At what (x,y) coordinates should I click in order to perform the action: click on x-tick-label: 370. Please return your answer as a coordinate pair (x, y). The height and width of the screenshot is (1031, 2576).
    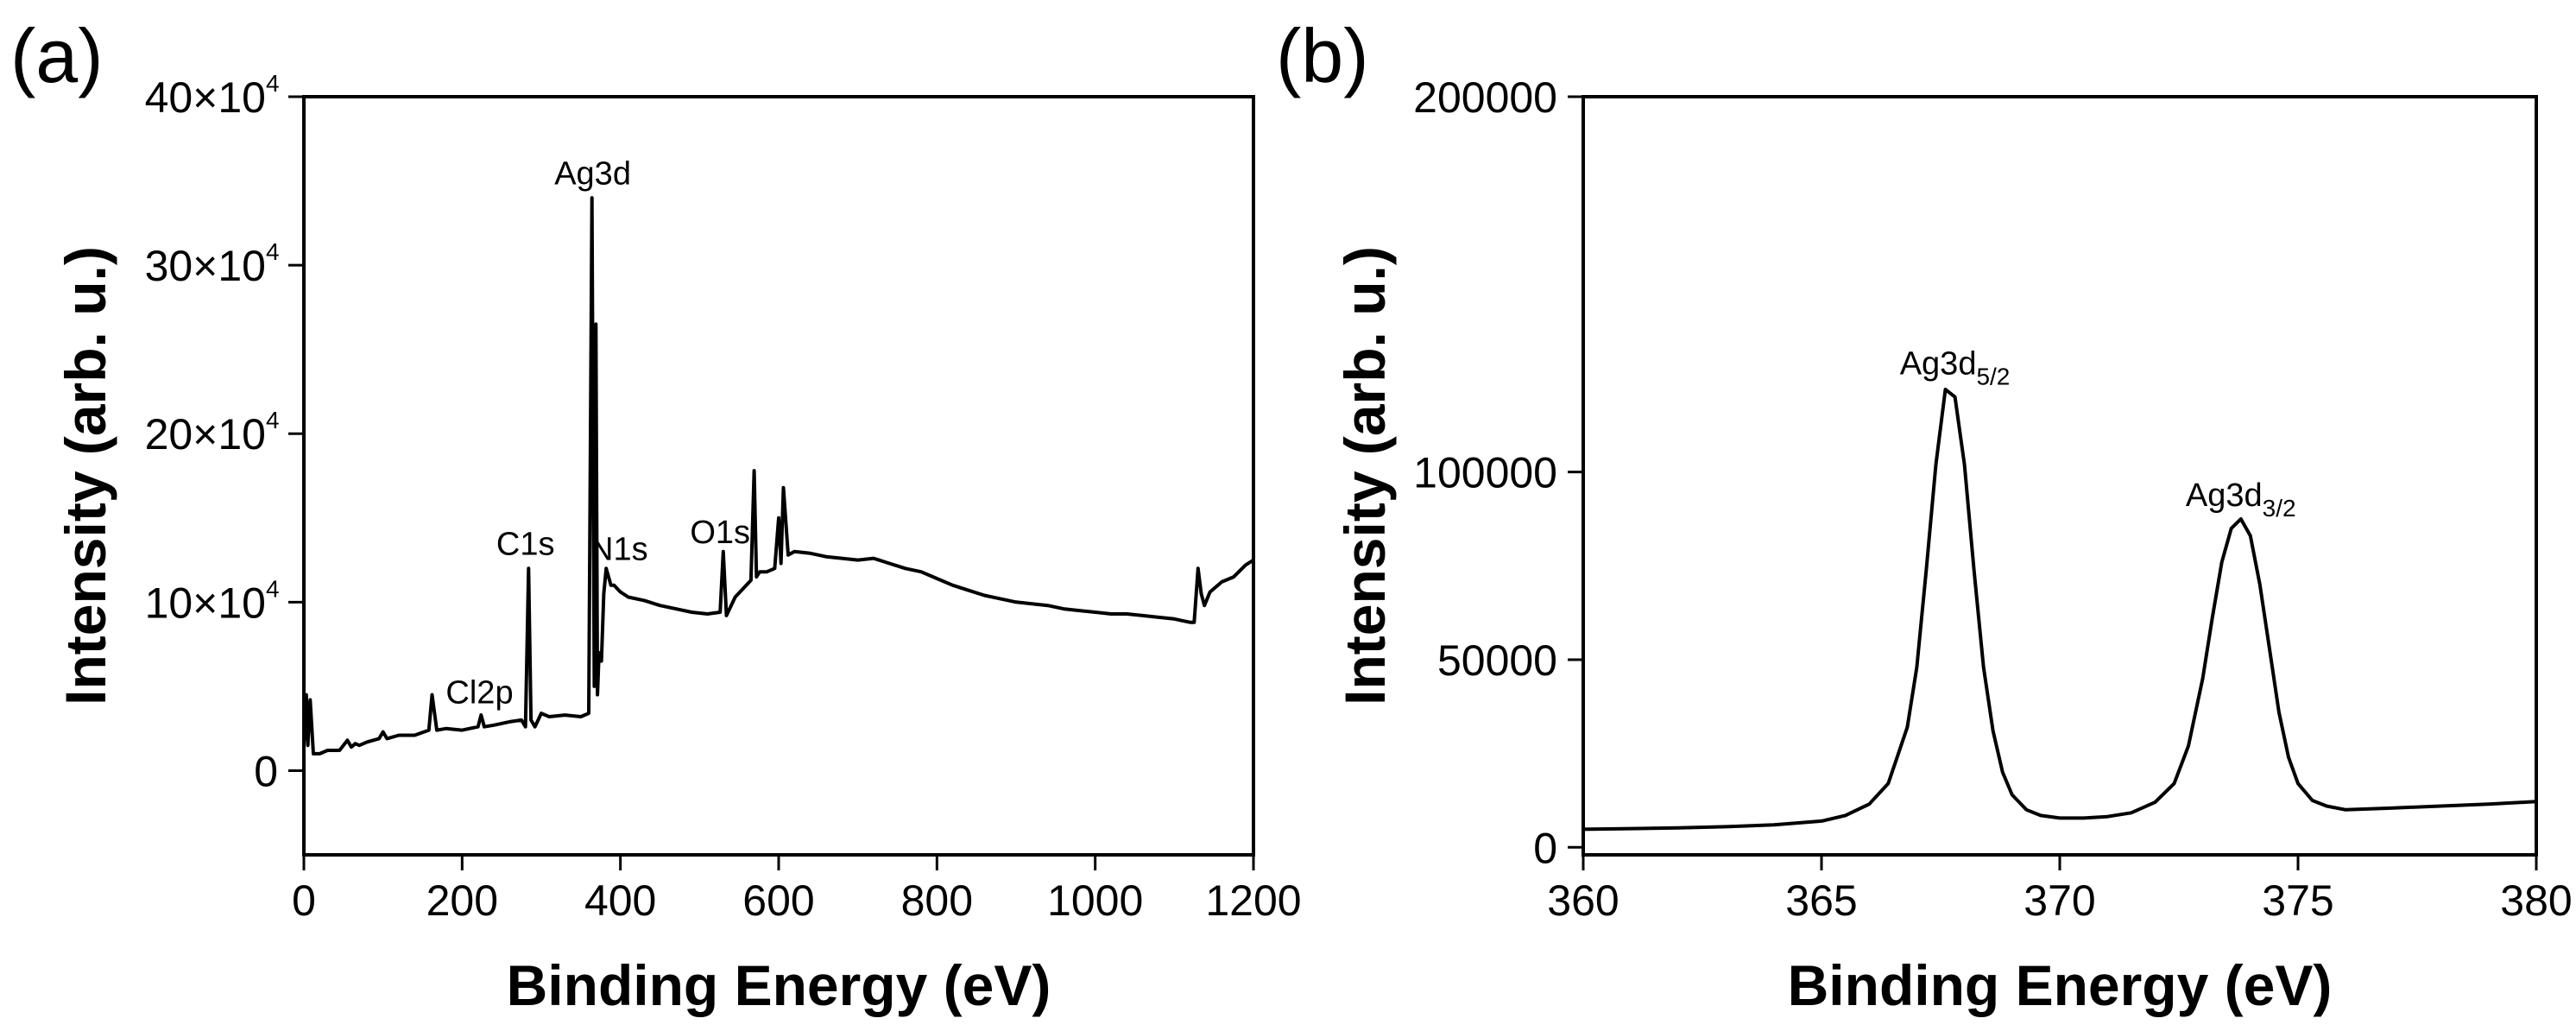
    Looking at the image, I should click on (2059, 900).